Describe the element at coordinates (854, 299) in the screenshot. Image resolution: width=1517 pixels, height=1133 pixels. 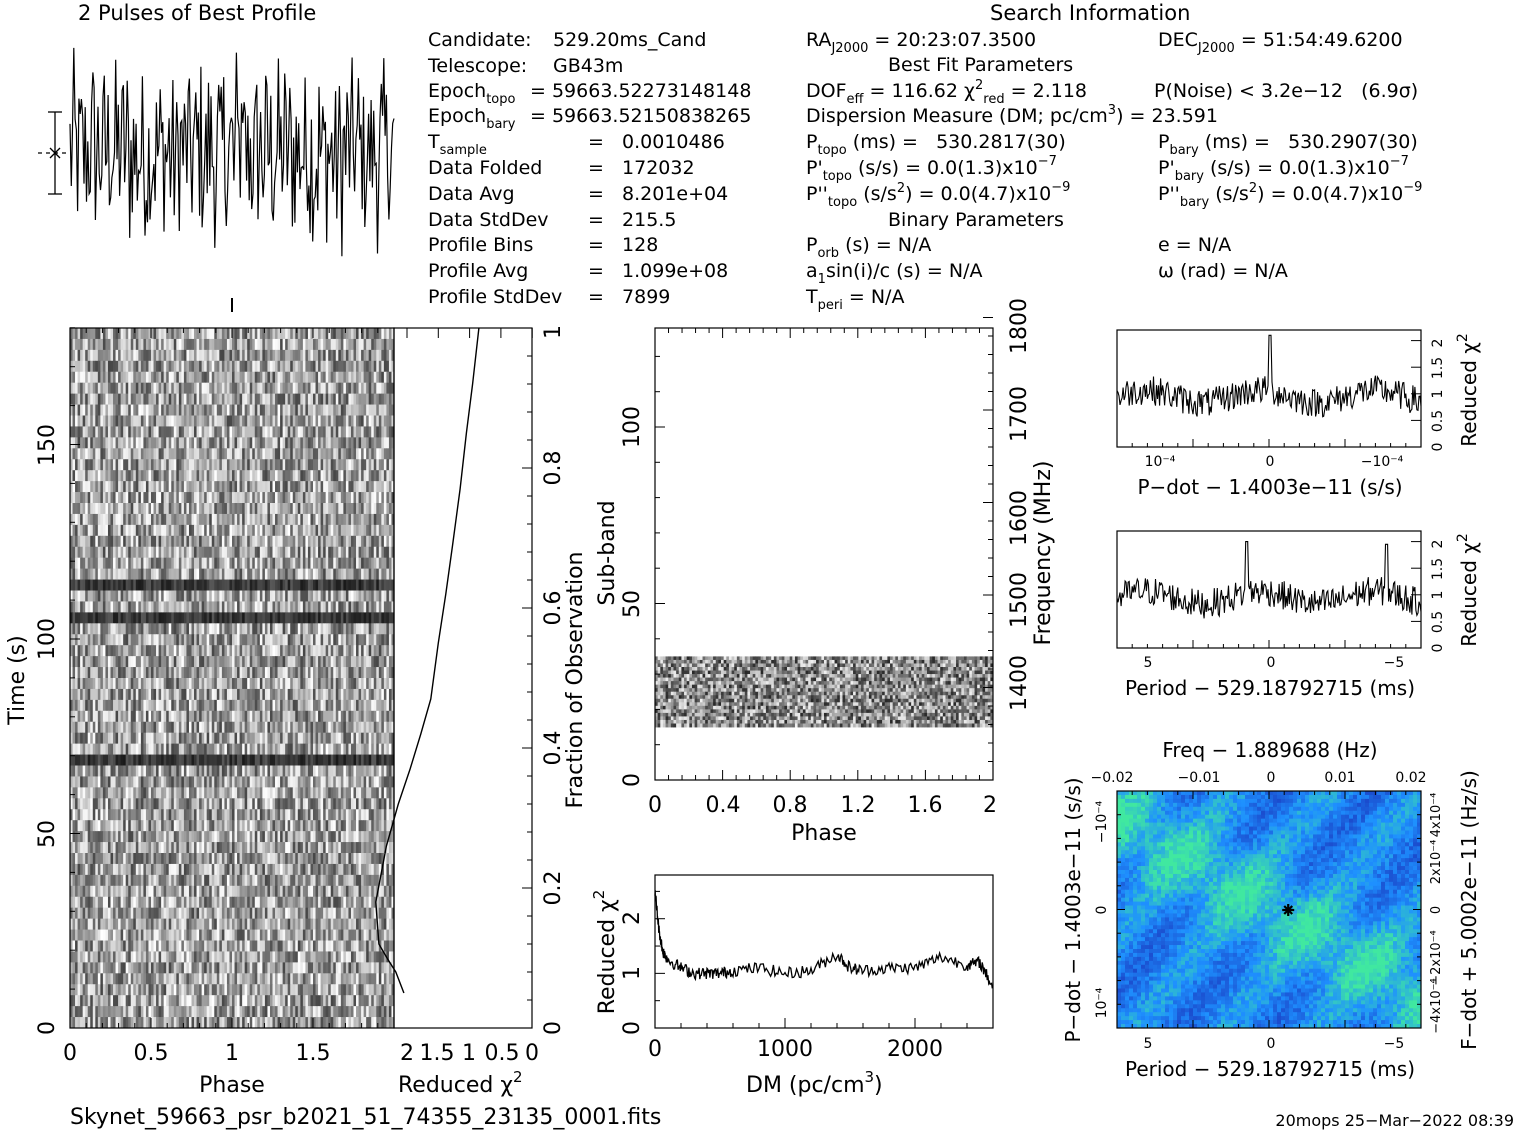
I see `t-peri: Tperi = N/A` at that location.